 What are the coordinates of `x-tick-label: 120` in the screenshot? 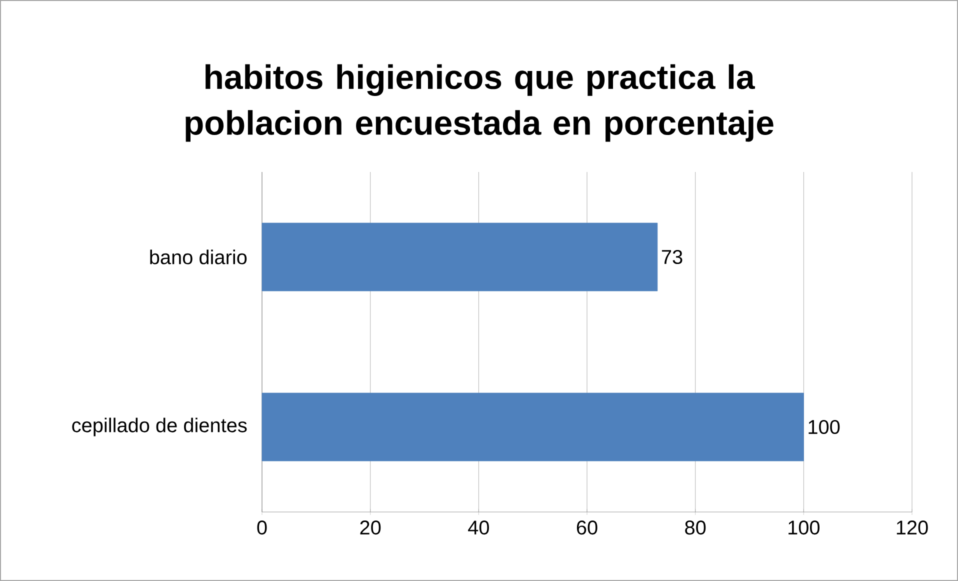 It's located at (912, 527).